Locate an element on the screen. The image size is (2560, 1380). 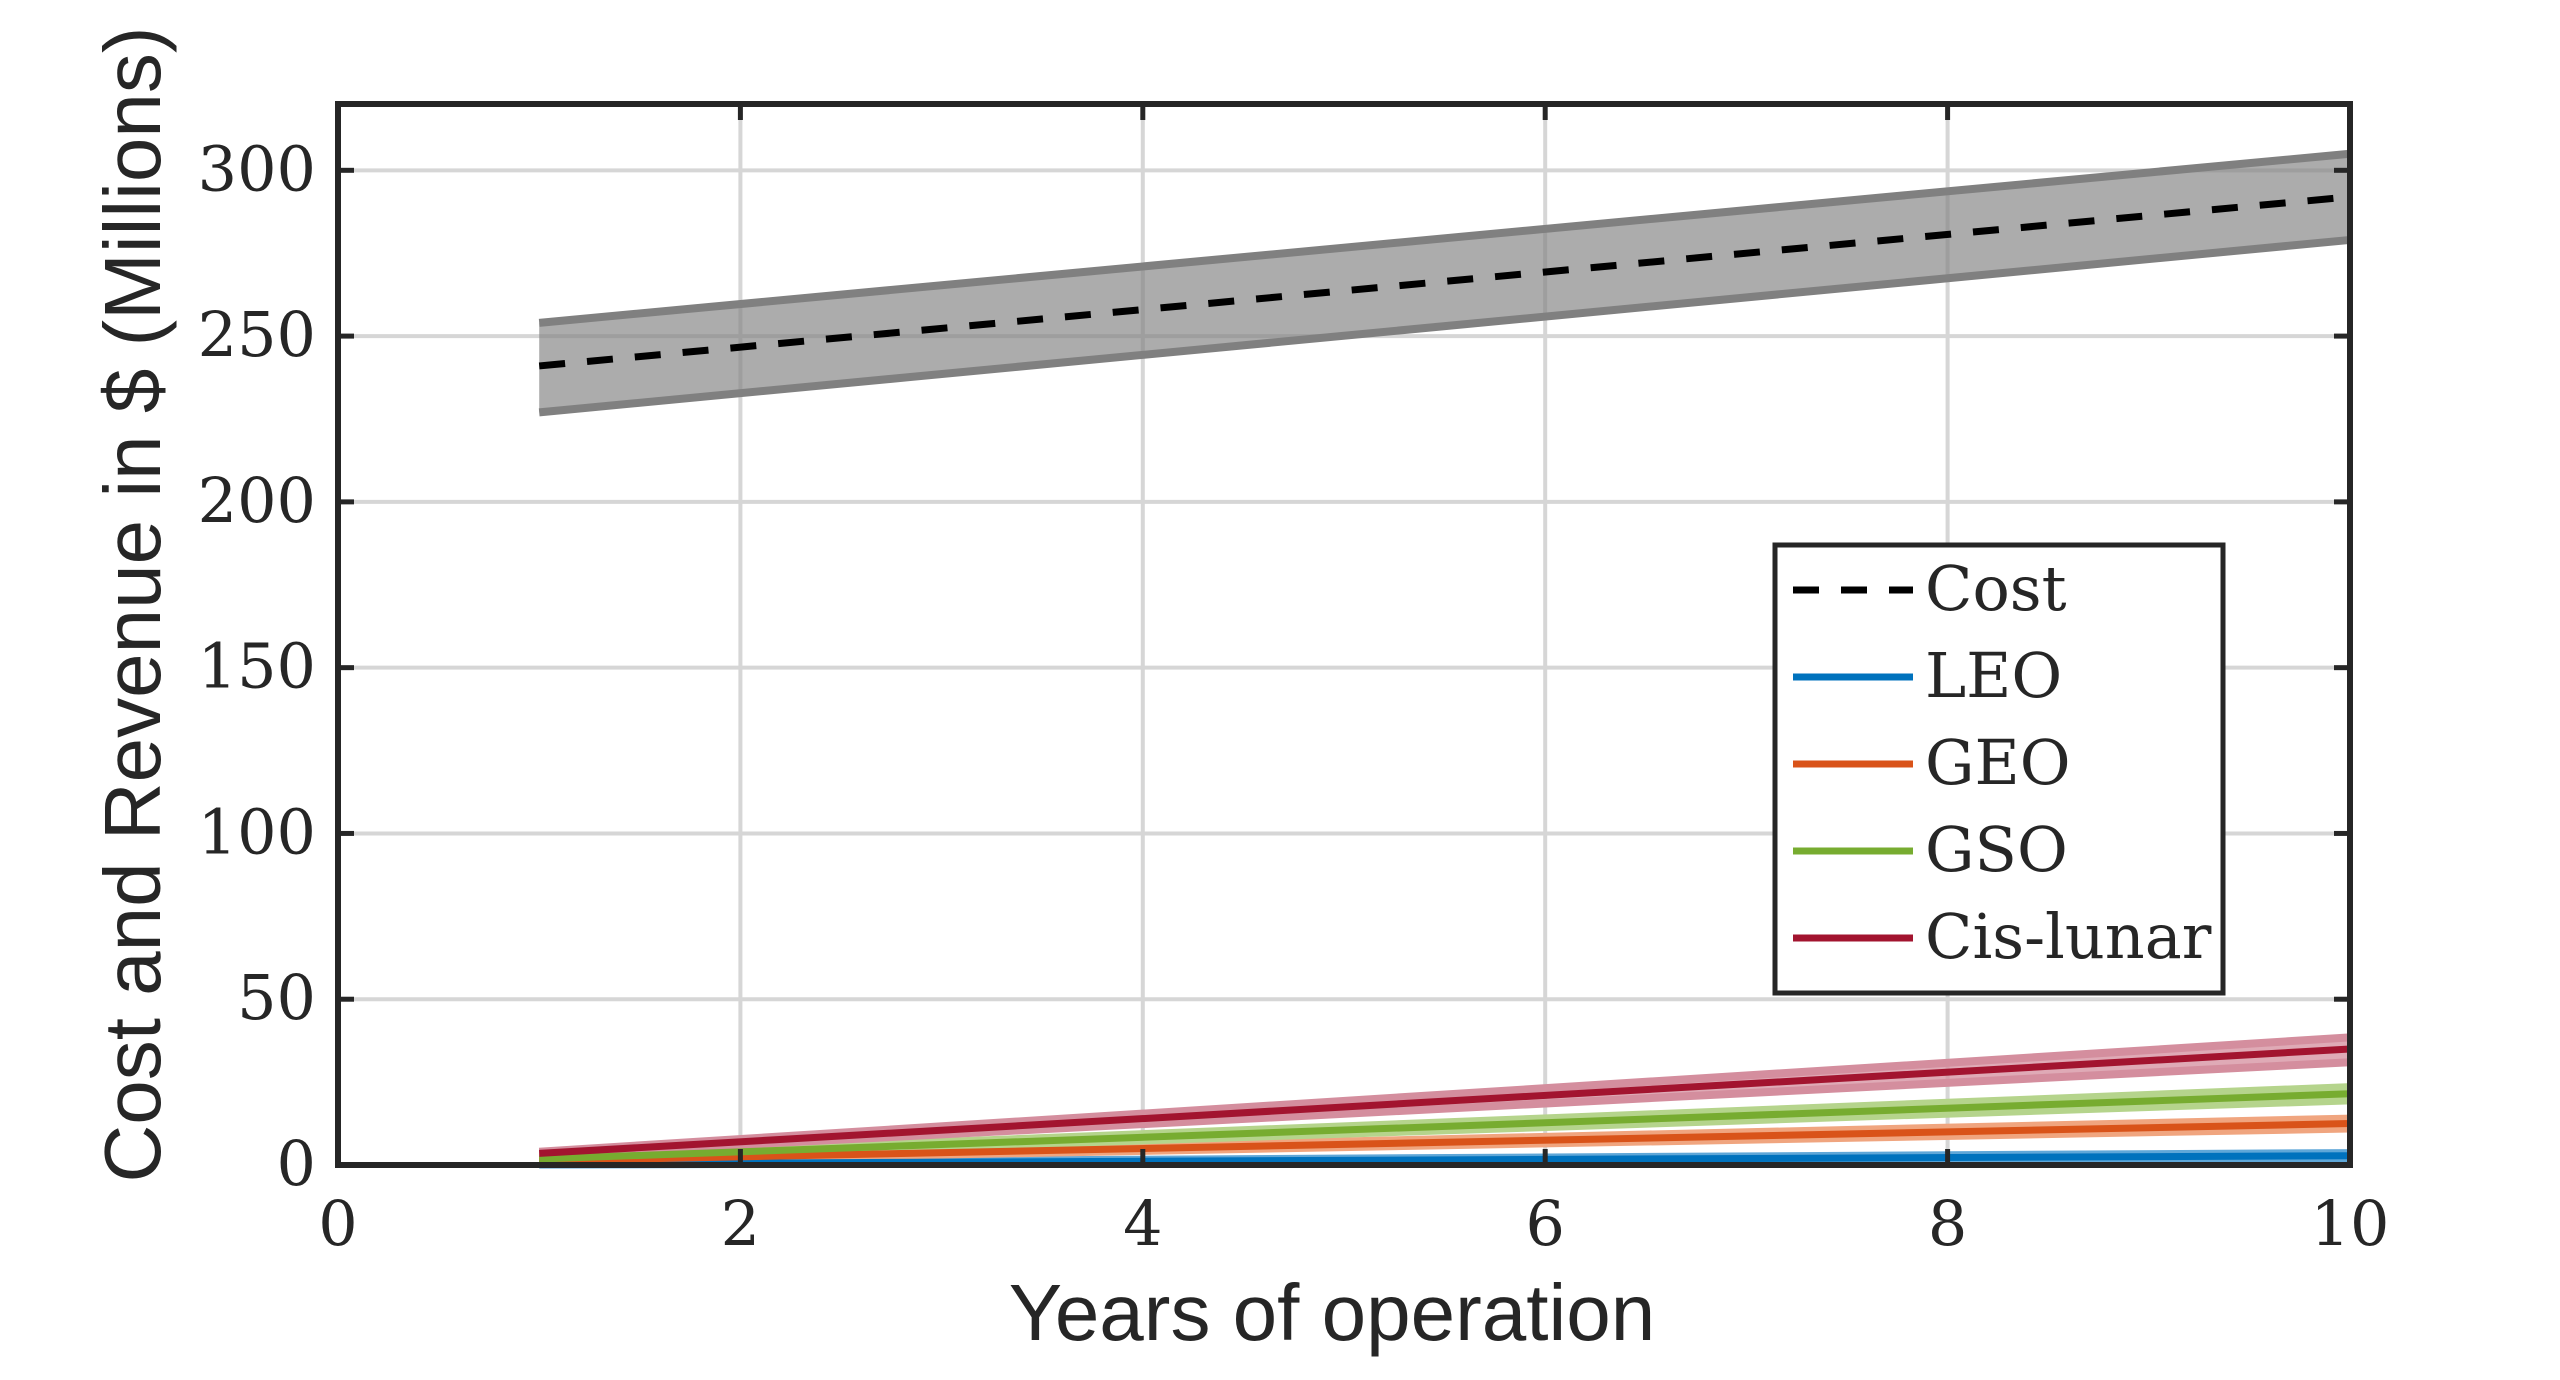
legend-label-gso: GSO is located at coordinates (1996, 849).